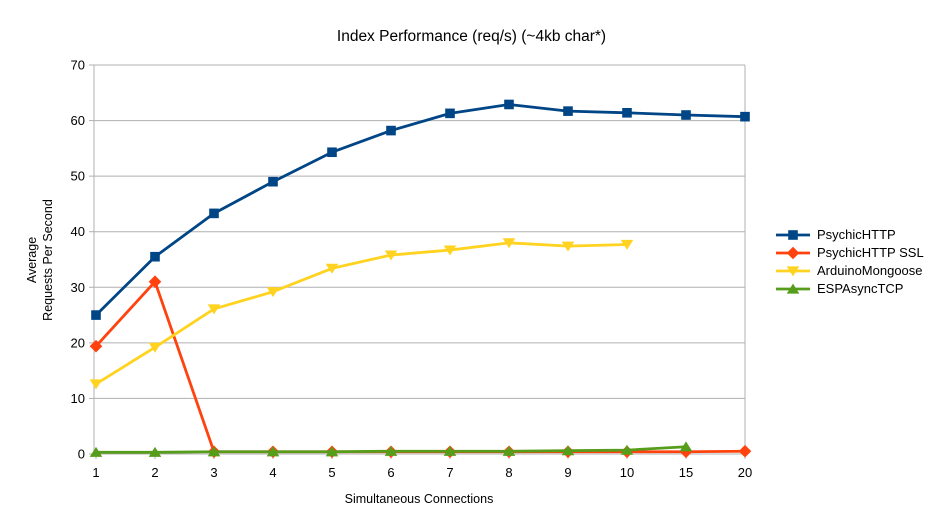  I want to click on y-tick-label: 10, so click(78, 398).